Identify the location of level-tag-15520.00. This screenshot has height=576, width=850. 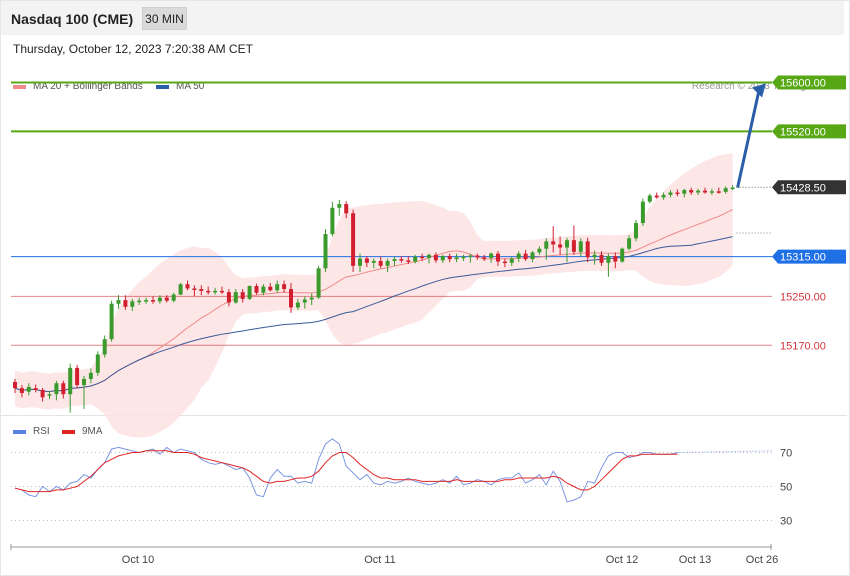
(809, 131).